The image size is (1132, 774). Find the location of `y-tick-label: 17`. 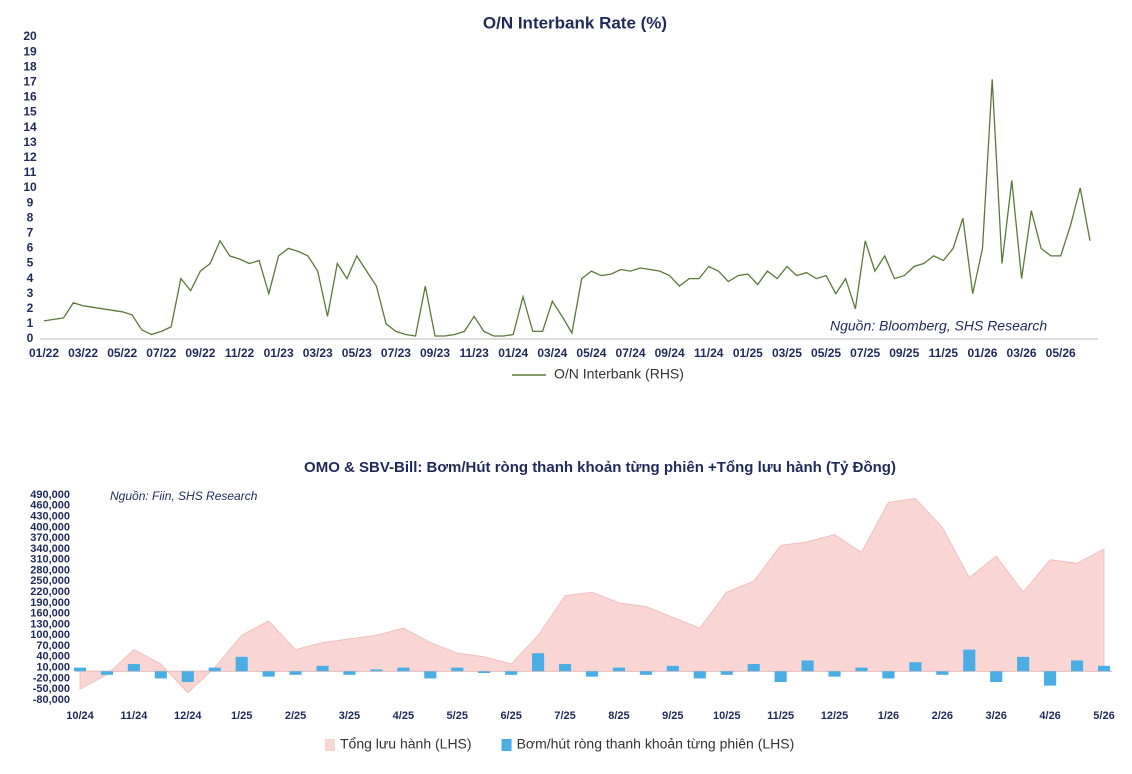

y-tick-label: 17 is located at coordinates (30, 81).